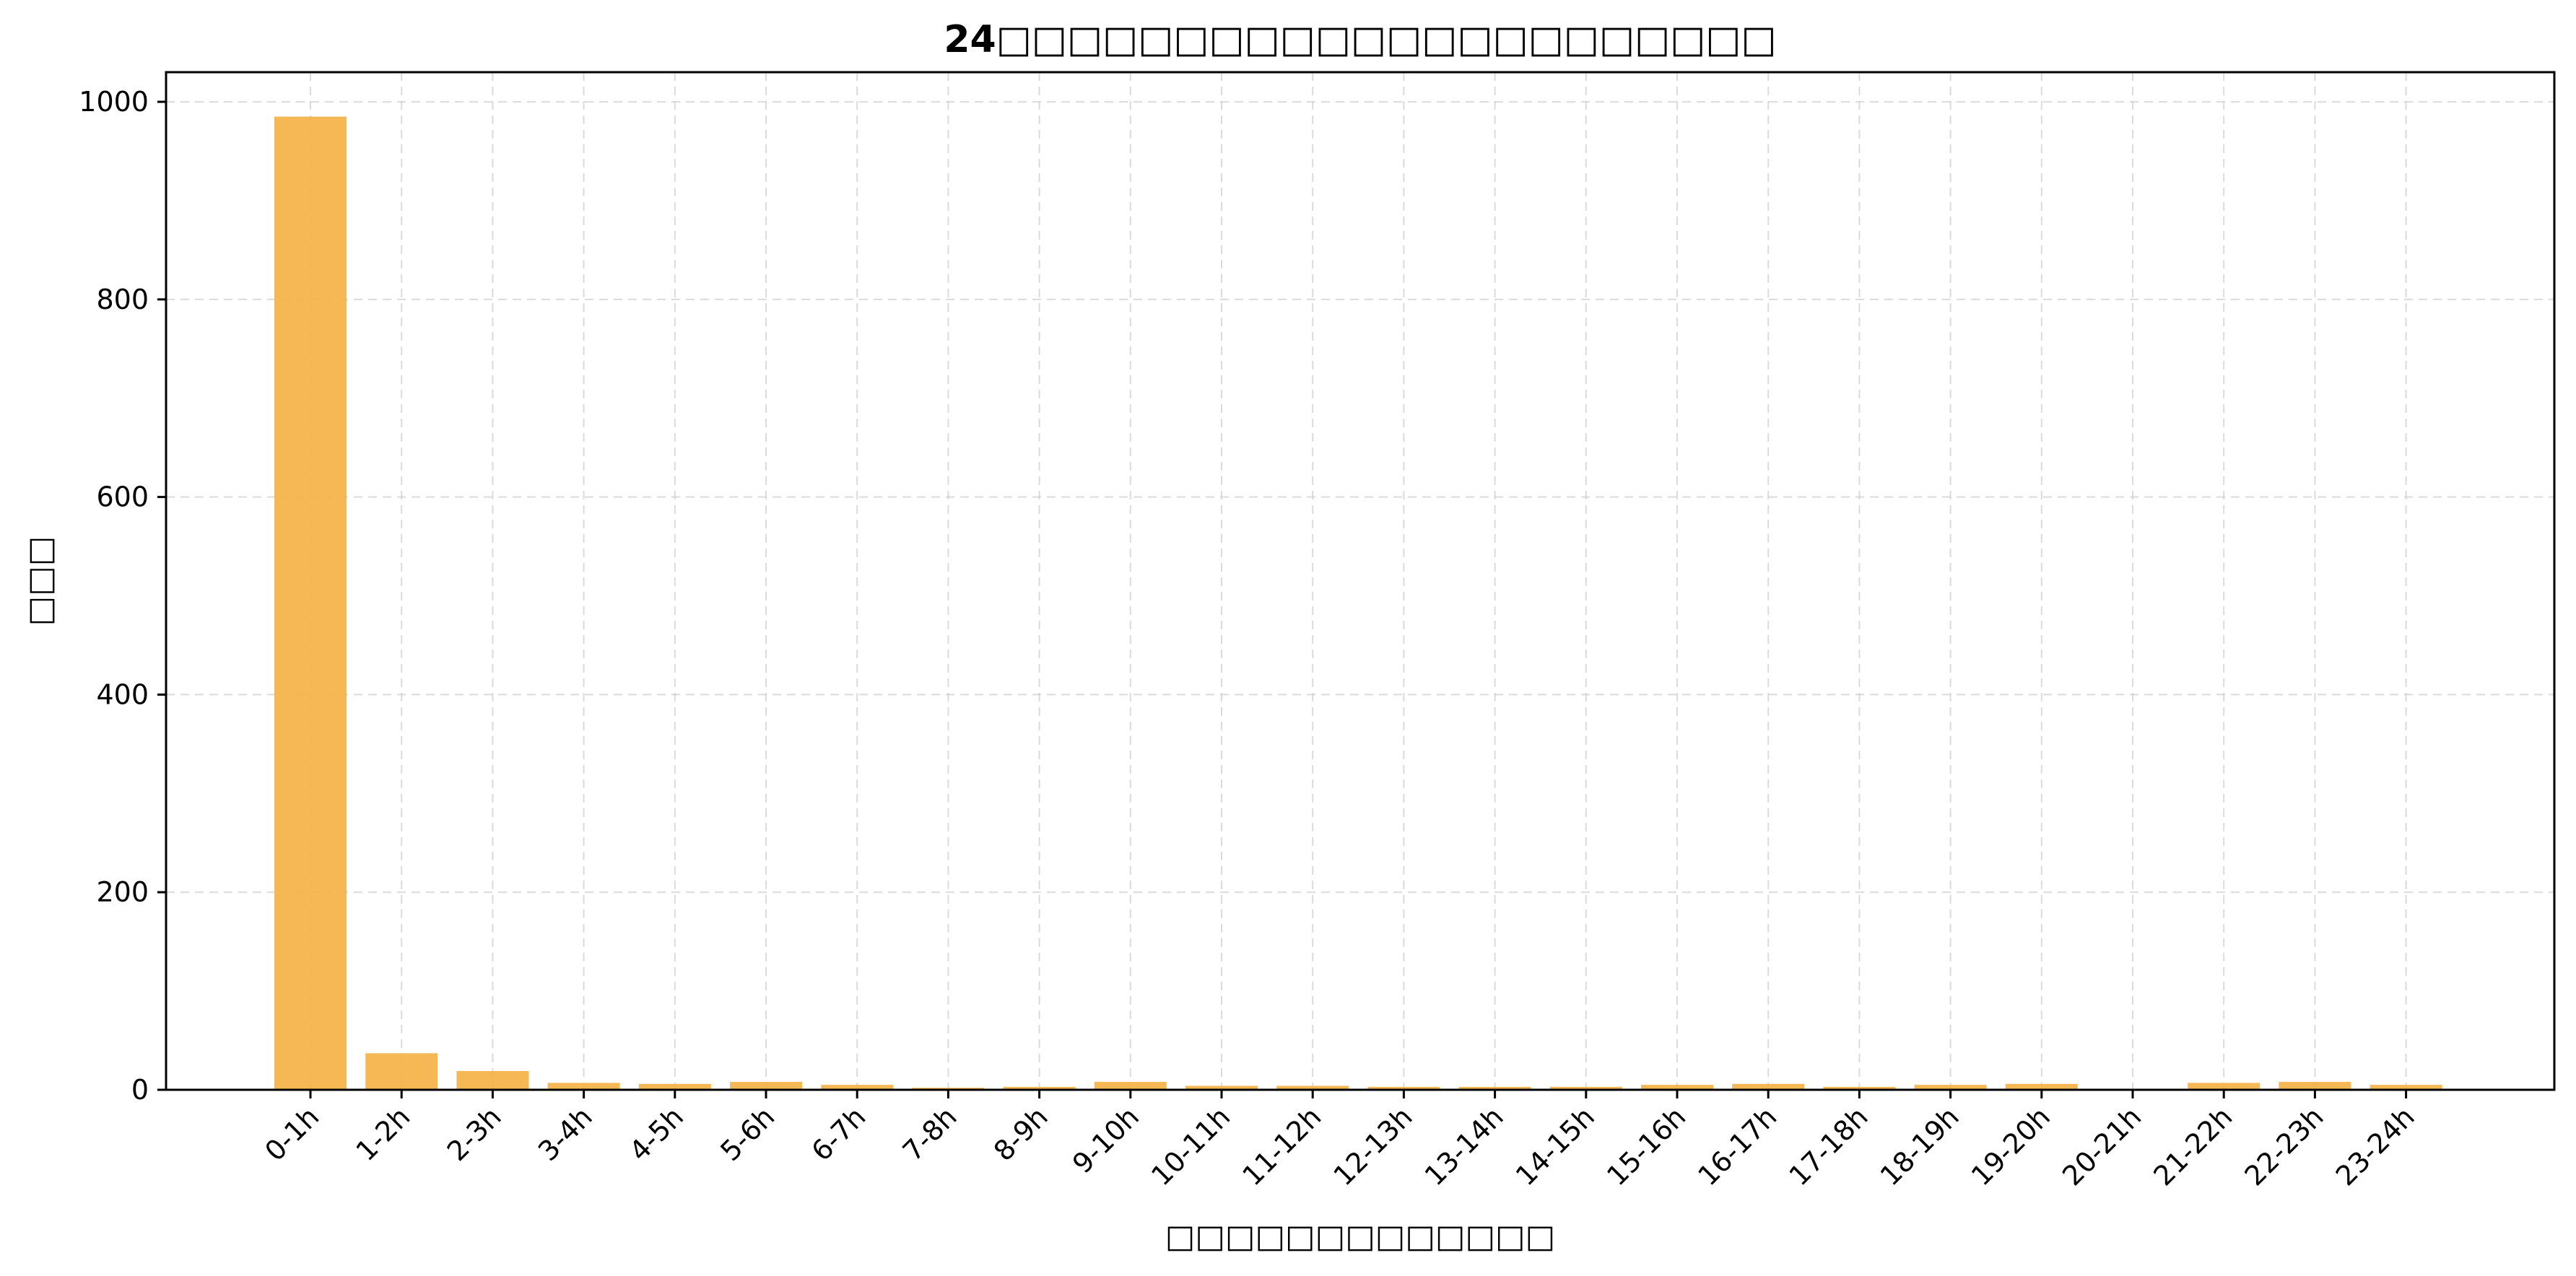  Describe the element at coordinates (1403, 1088) in the screenshot. I see `bar-12-13h` at that location.